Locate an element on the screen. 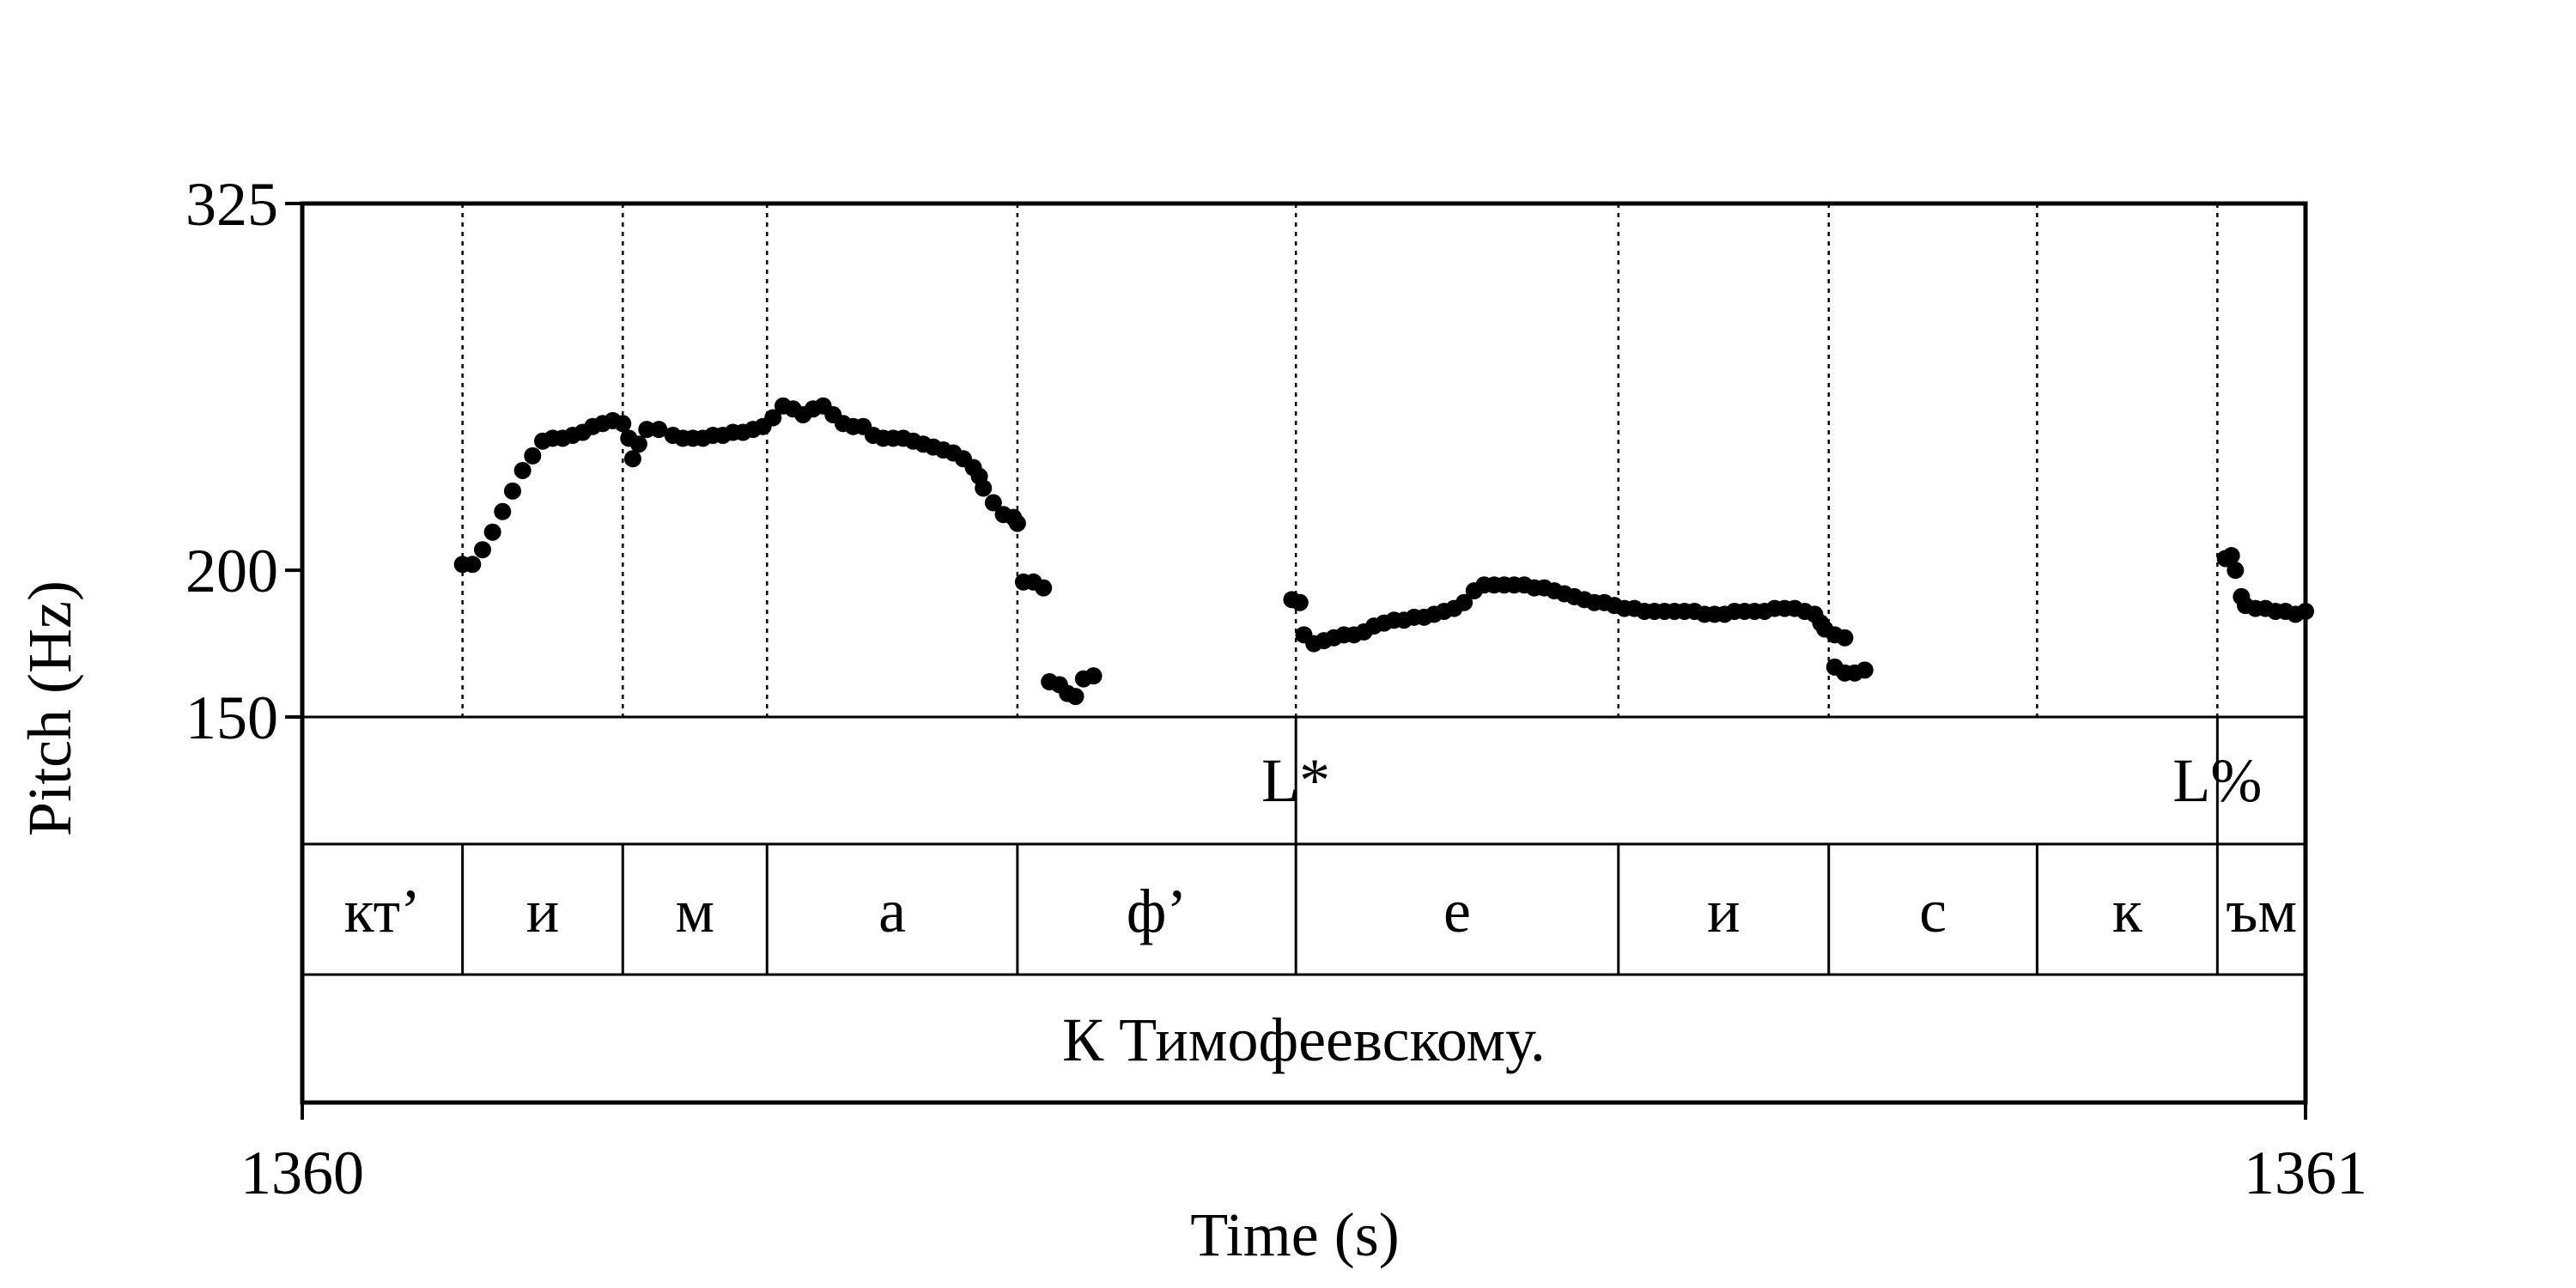  x-tick-label: 1360 is located at coordinates (302, 1173).